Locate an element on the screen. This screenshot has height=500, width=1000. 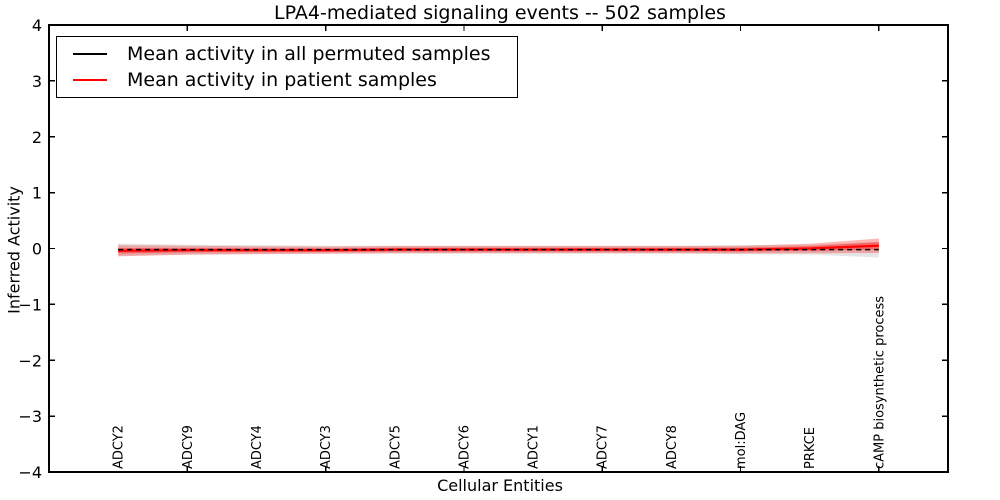
y-tick-label: 1 is located at coordinates (37, 193).